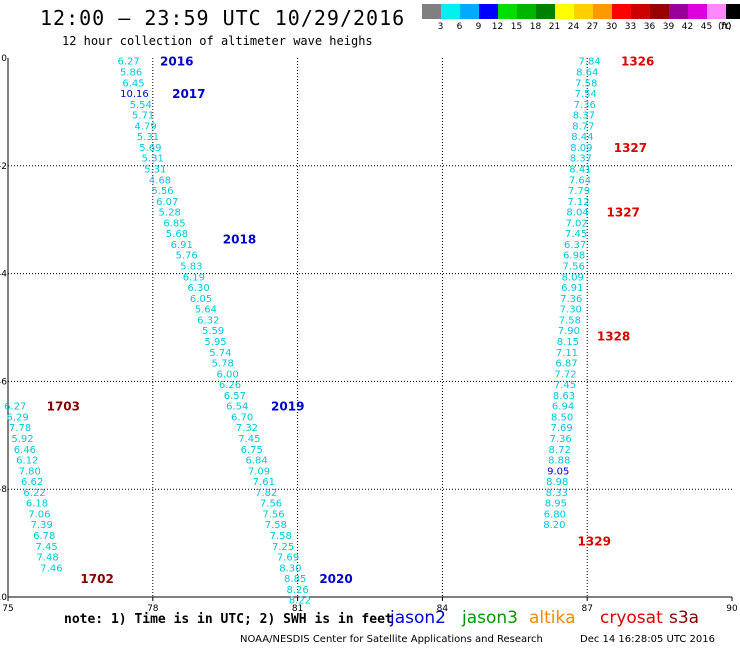 This screenshot has width=740, height=650. Describe the element at coordinates (569, 331) in the screenshot. I see `data-point-cryosat: 7.90` at that location.